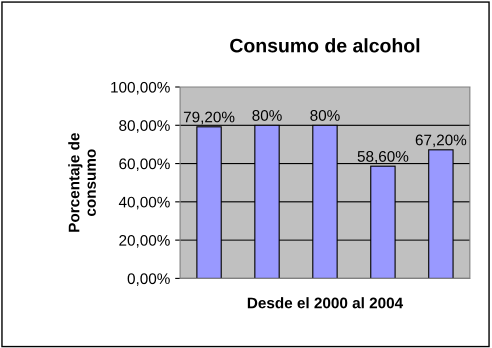 The width and height of the screenshot is (492, 348). I want to click on y-tick-label: 60,00%, so click(144, 165).